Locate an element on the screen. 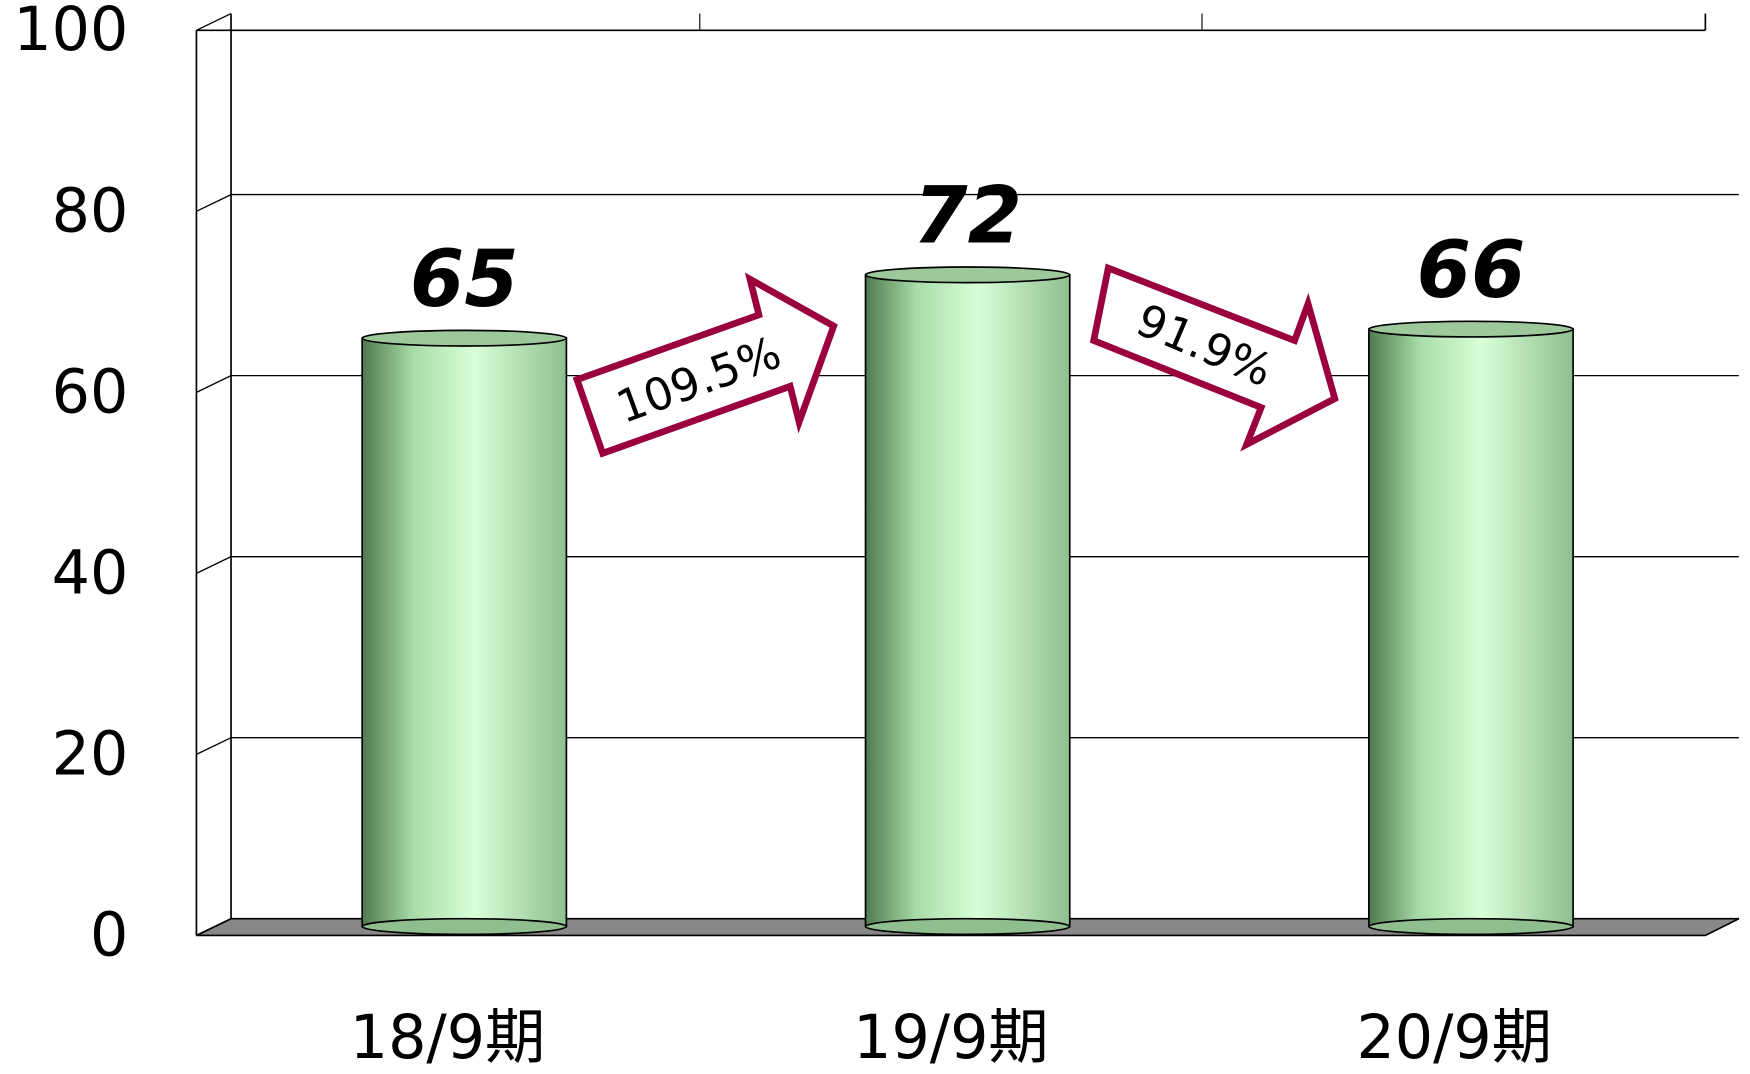 Image resolution: width=1750 pixels, height=1074 pixels. y-tick-label: 60 is located at coordinates (90, 392).